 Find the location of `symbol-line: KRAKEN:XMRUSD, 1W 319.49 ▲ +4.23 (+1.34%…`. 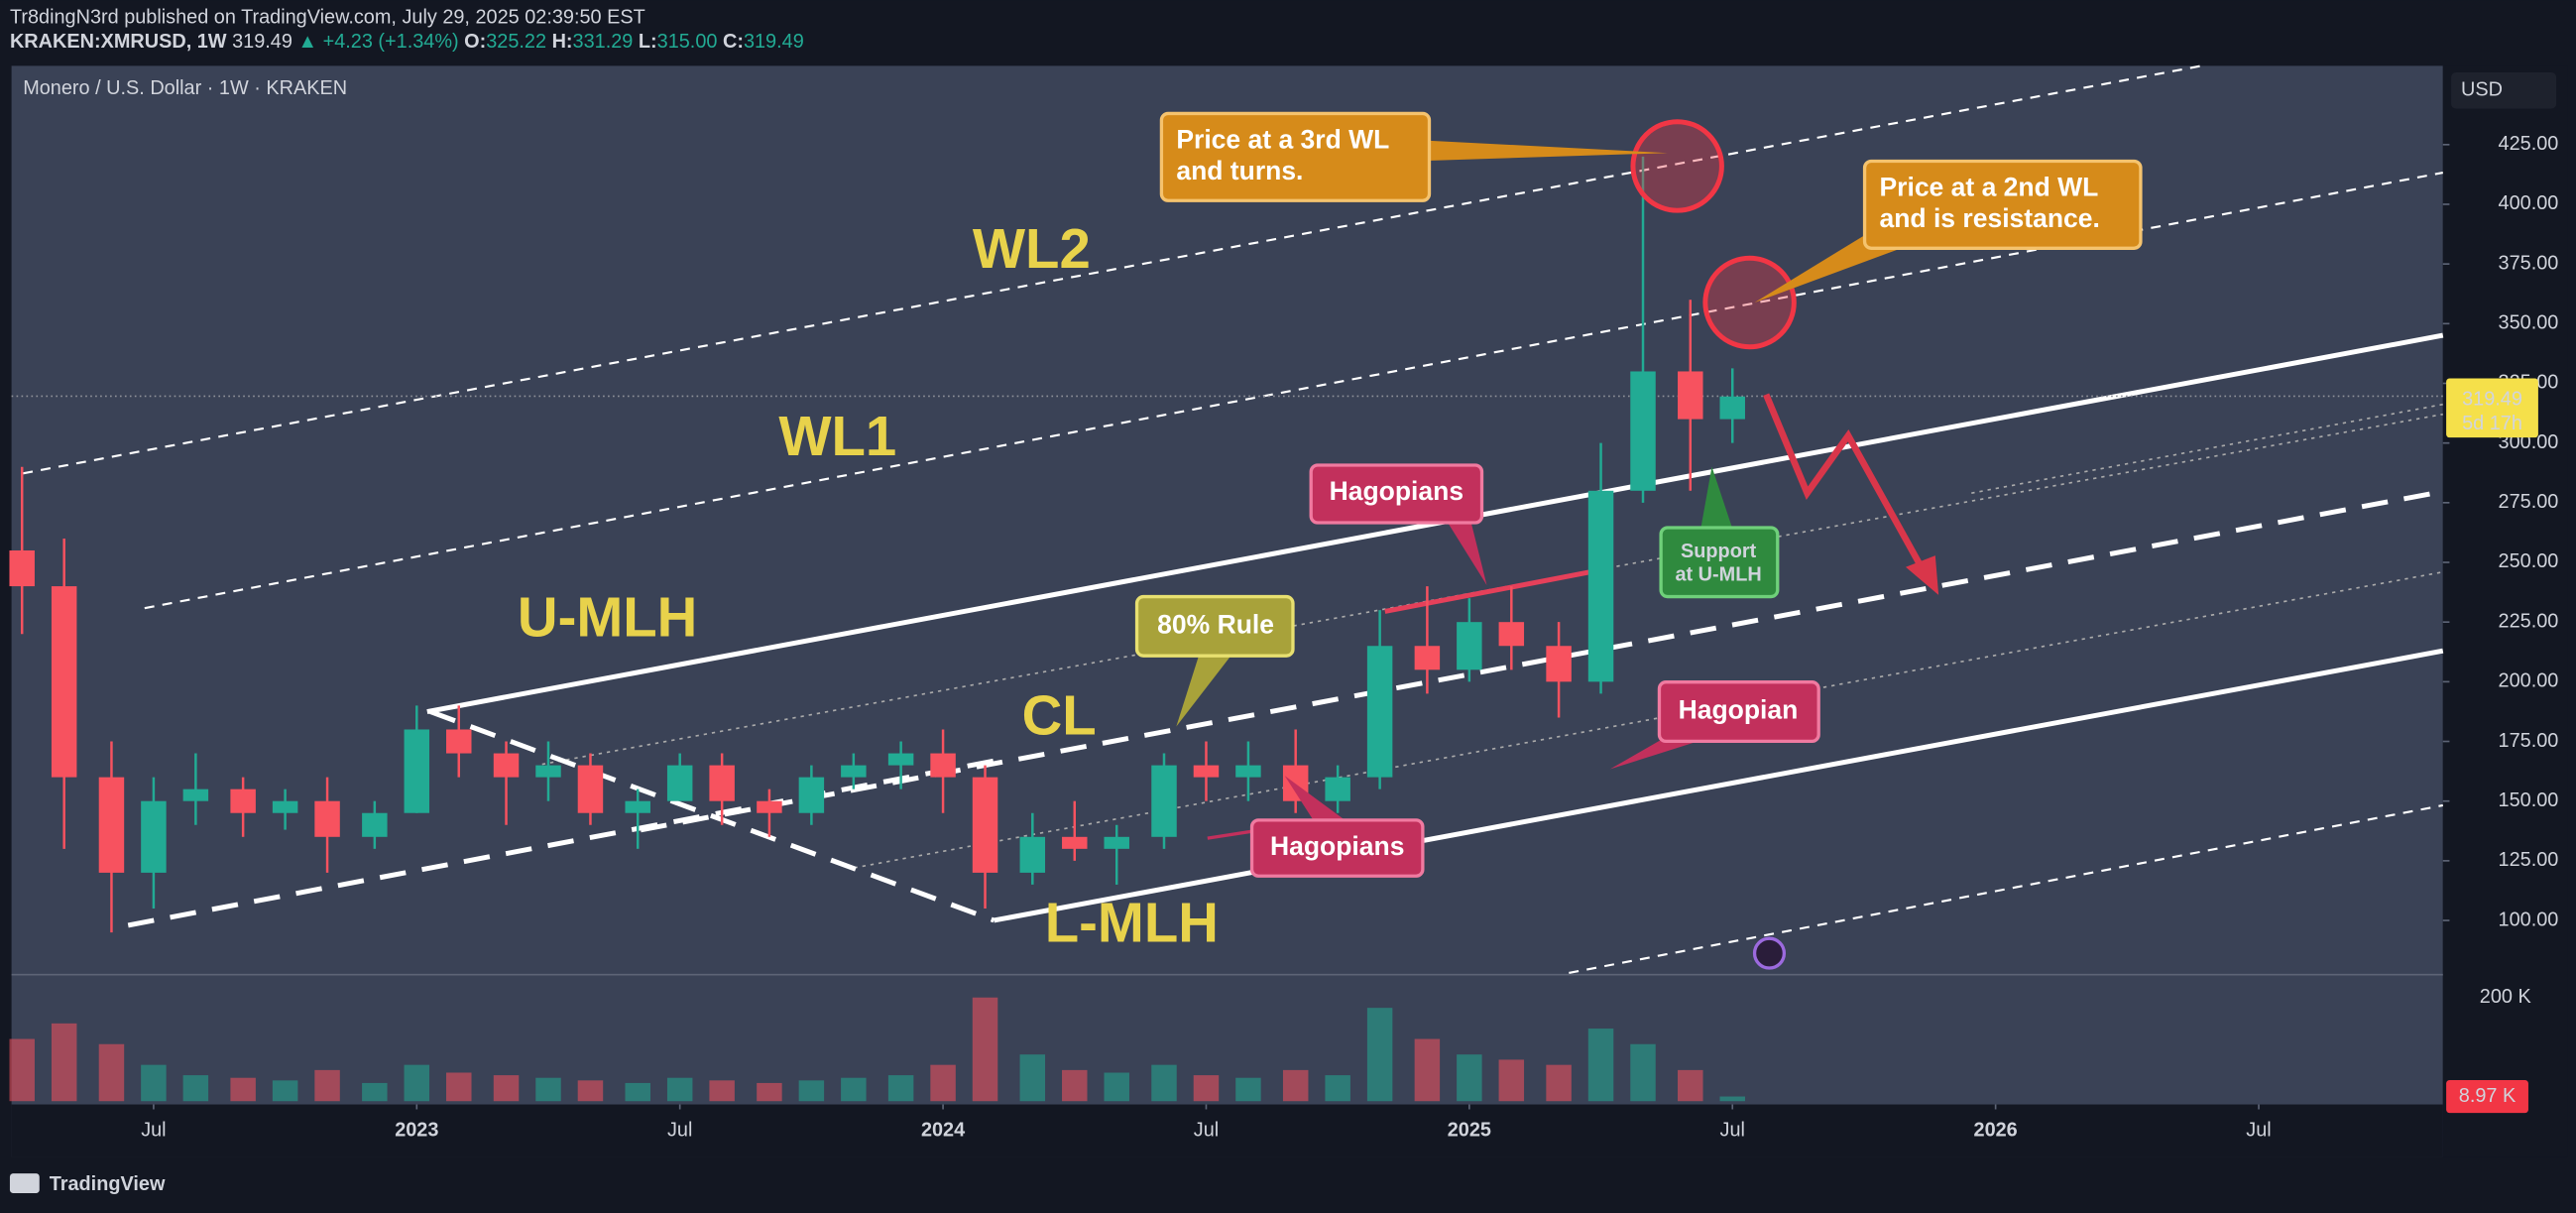

symbol-line: KRAKEN:XMRUSD, 1W 319.49 ▲ +4.23 (+1.34%… is located at coordinates (407, 42).